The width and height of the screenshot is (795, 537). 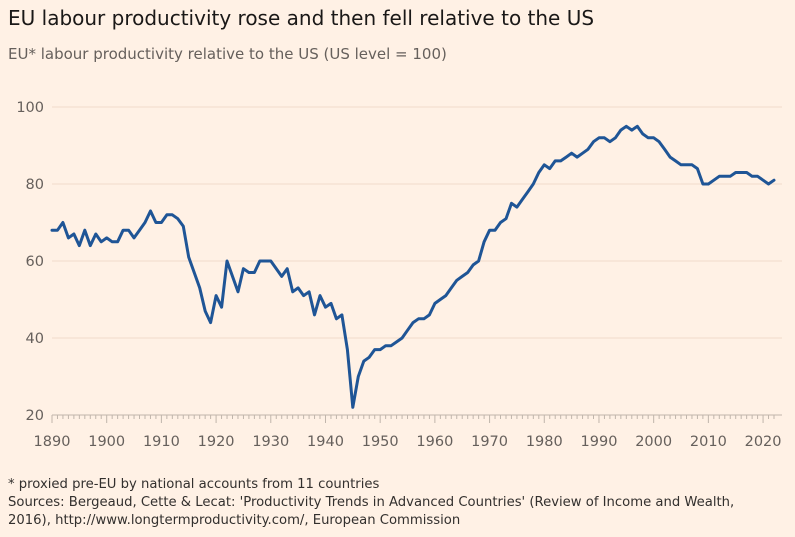 What do you see at coordinates (106, 442) in the screenshot?
I see `x-tick-label-1900: 1900` at bounding box center [106, 442].